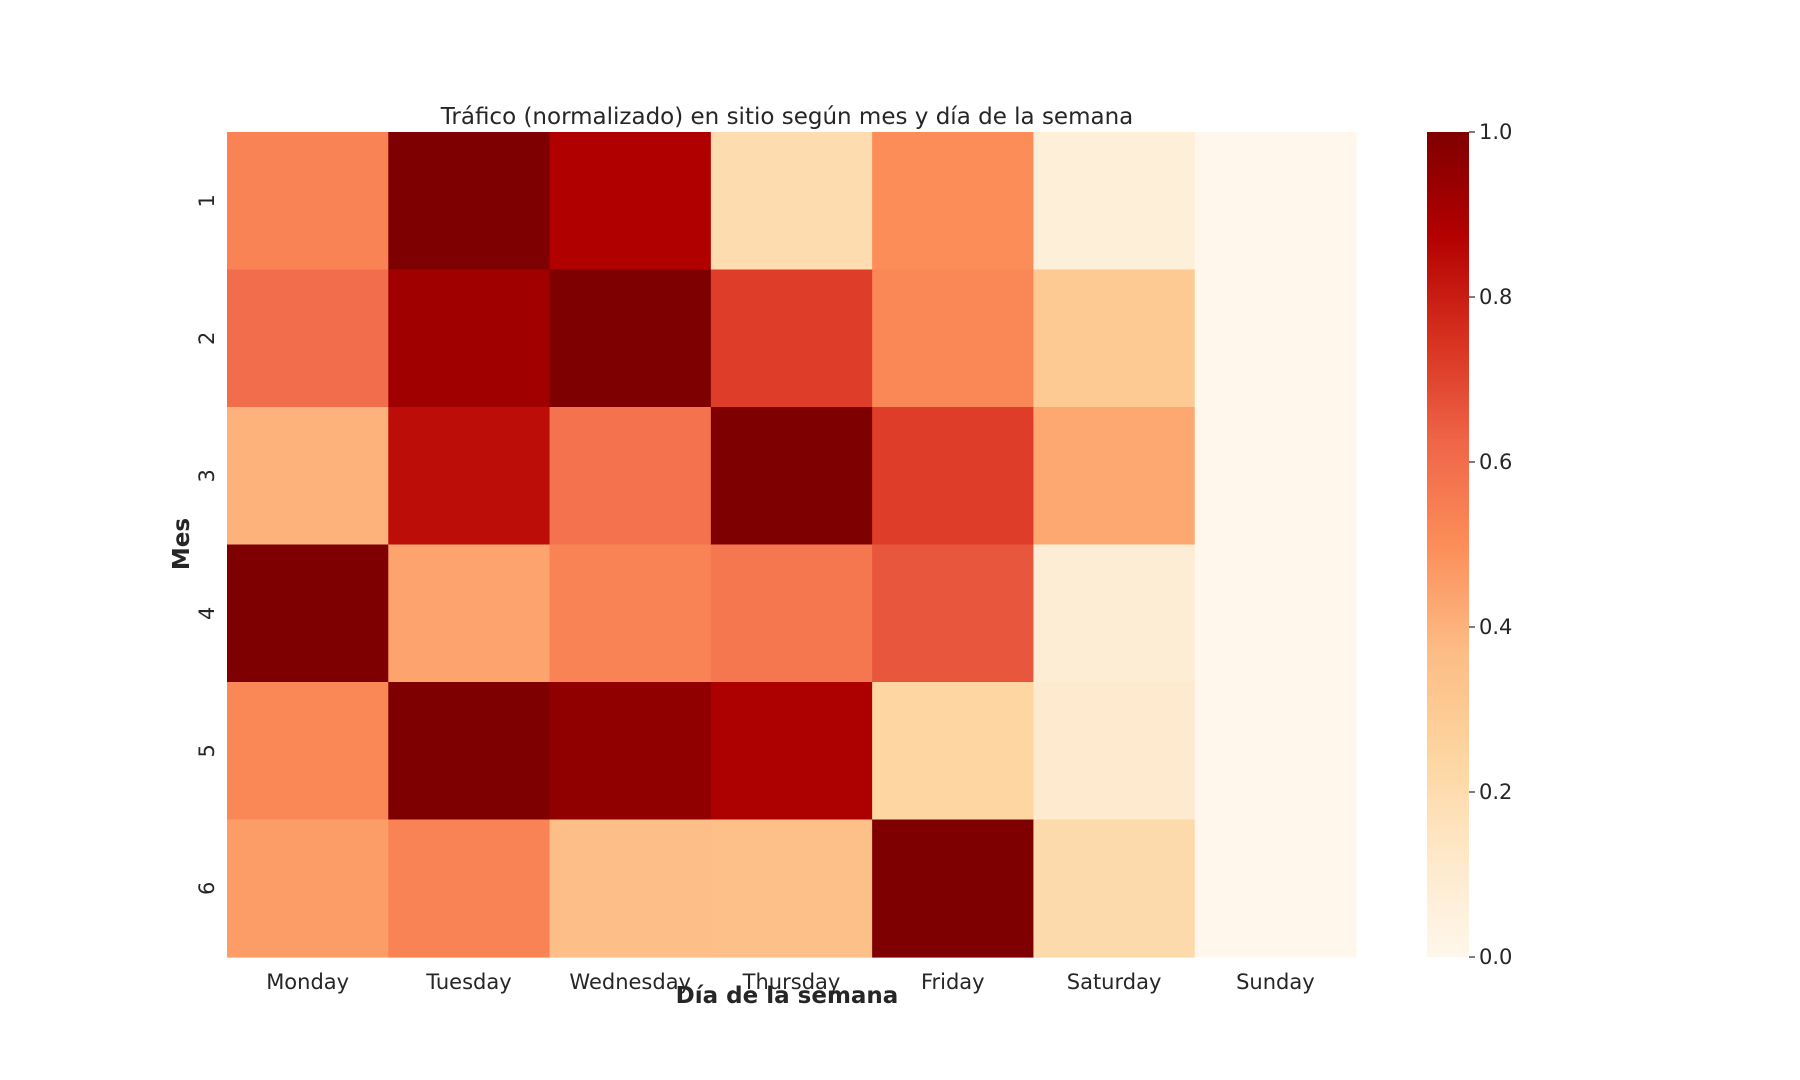 This screenshot has height=1080, width=1800. I want to click on heatmap-cell-6-thursday, so click(791, 888).